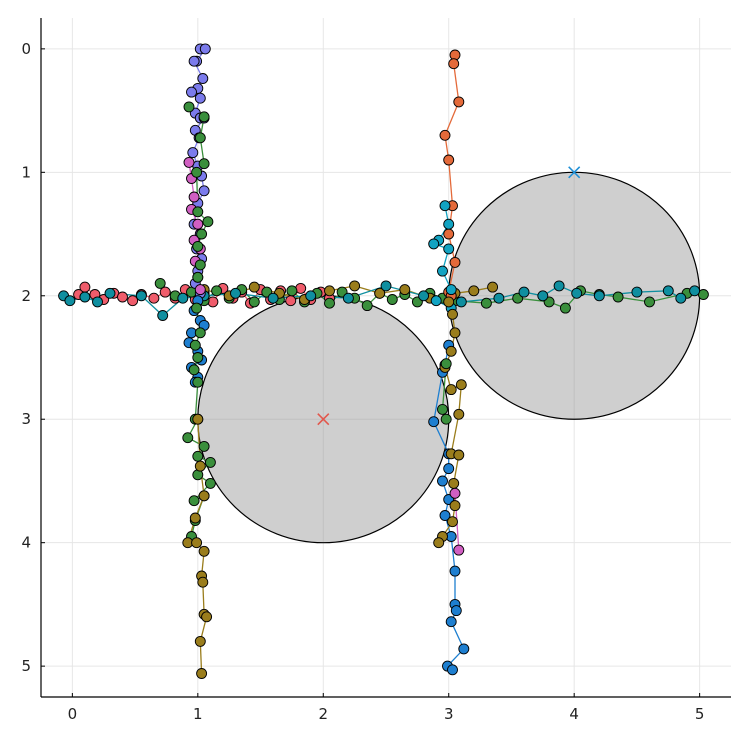 The image size is (749, 749). What do you see at coordinates (574, 714) in the screenshot?
I see `x-tick-label: 4` at bounding box center [574, 714].